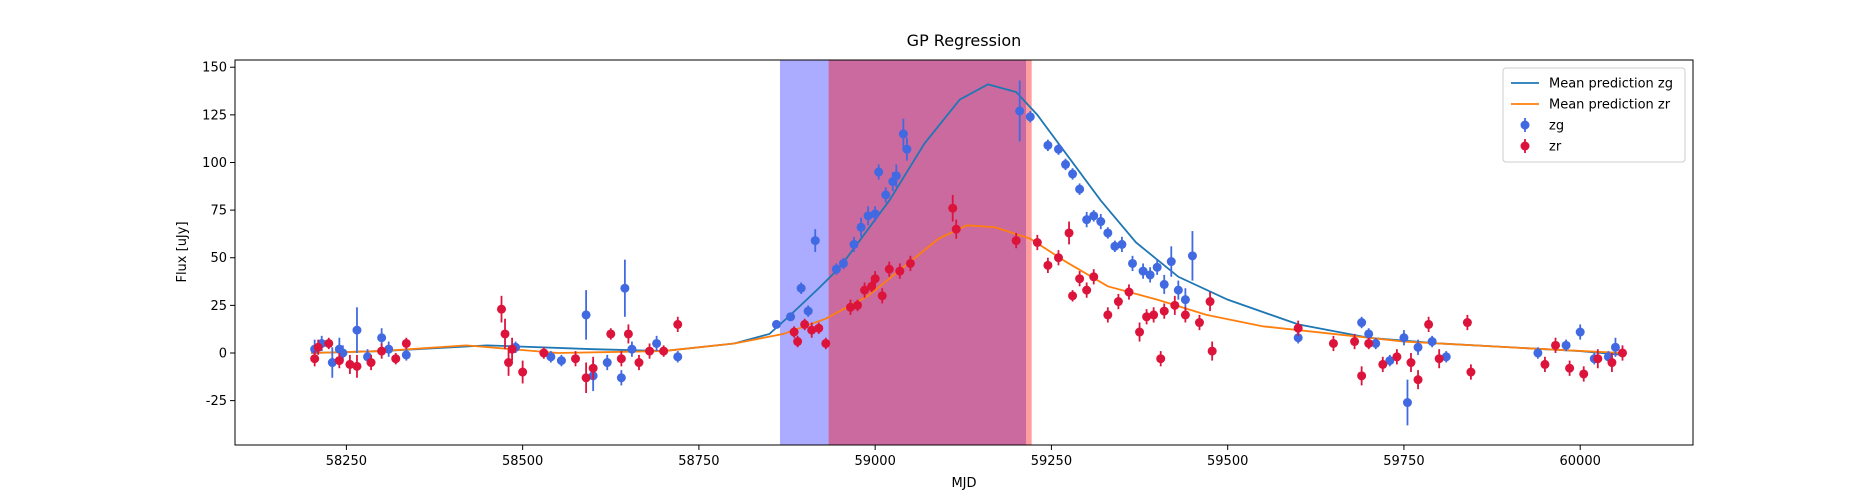 The image size is (1875, 504). Describe the element at coordinates (1580, 461) in the screenshot. I see `x-tick-label: 60000` at that location.